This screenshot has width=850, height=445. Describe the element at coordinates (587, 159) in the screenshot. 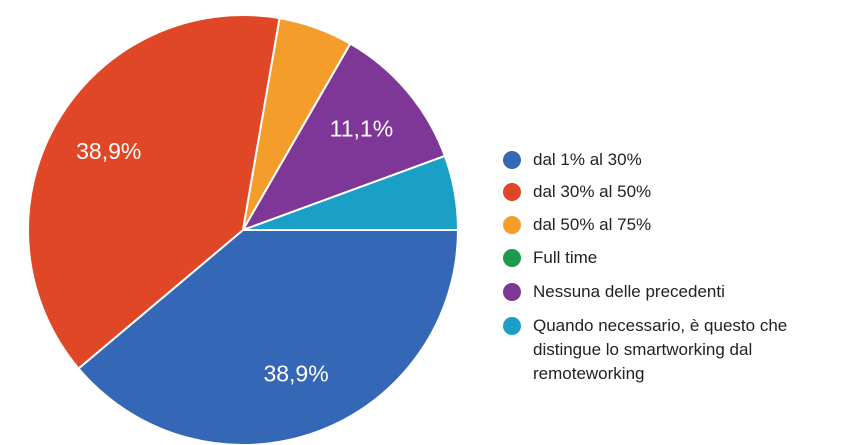

I see `legend-label: dal 1% al 30%` at that location.